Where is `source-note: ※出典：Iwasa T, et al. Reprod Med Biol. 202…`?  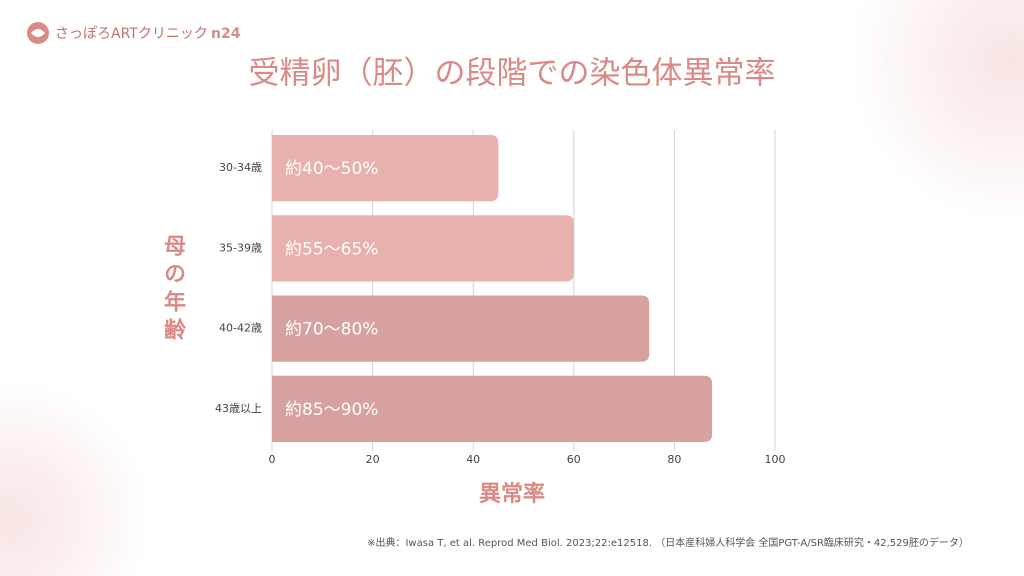
source-note: ※出典：Iwasa T, et al. Reprod Med Biol. 202… is located at coordinates (668, 542).